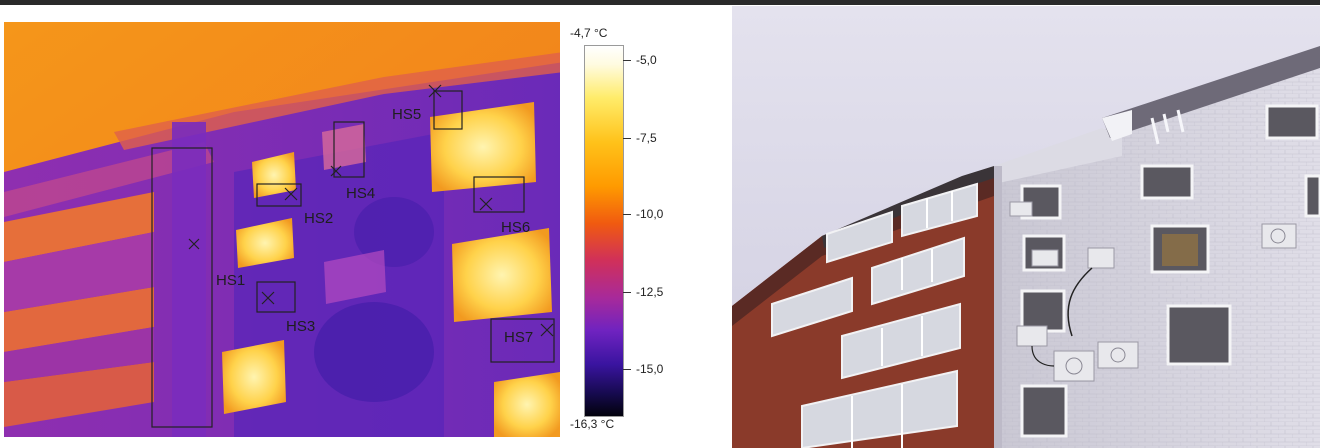 The image size is (1320, 448). What do you see at coordinates (361, 193) in the screenshot?
I see `hs4-label: HS4` at bounding box center [361, 193].